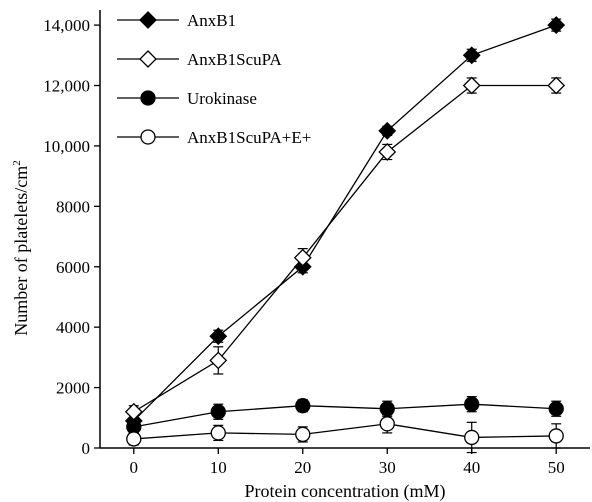 Image resolution: width=592 pixels, height=502 pixels. Describe the element at coordinates (66, 146) in the screenshot. I see `y-tick-label: 10,000` at that location.